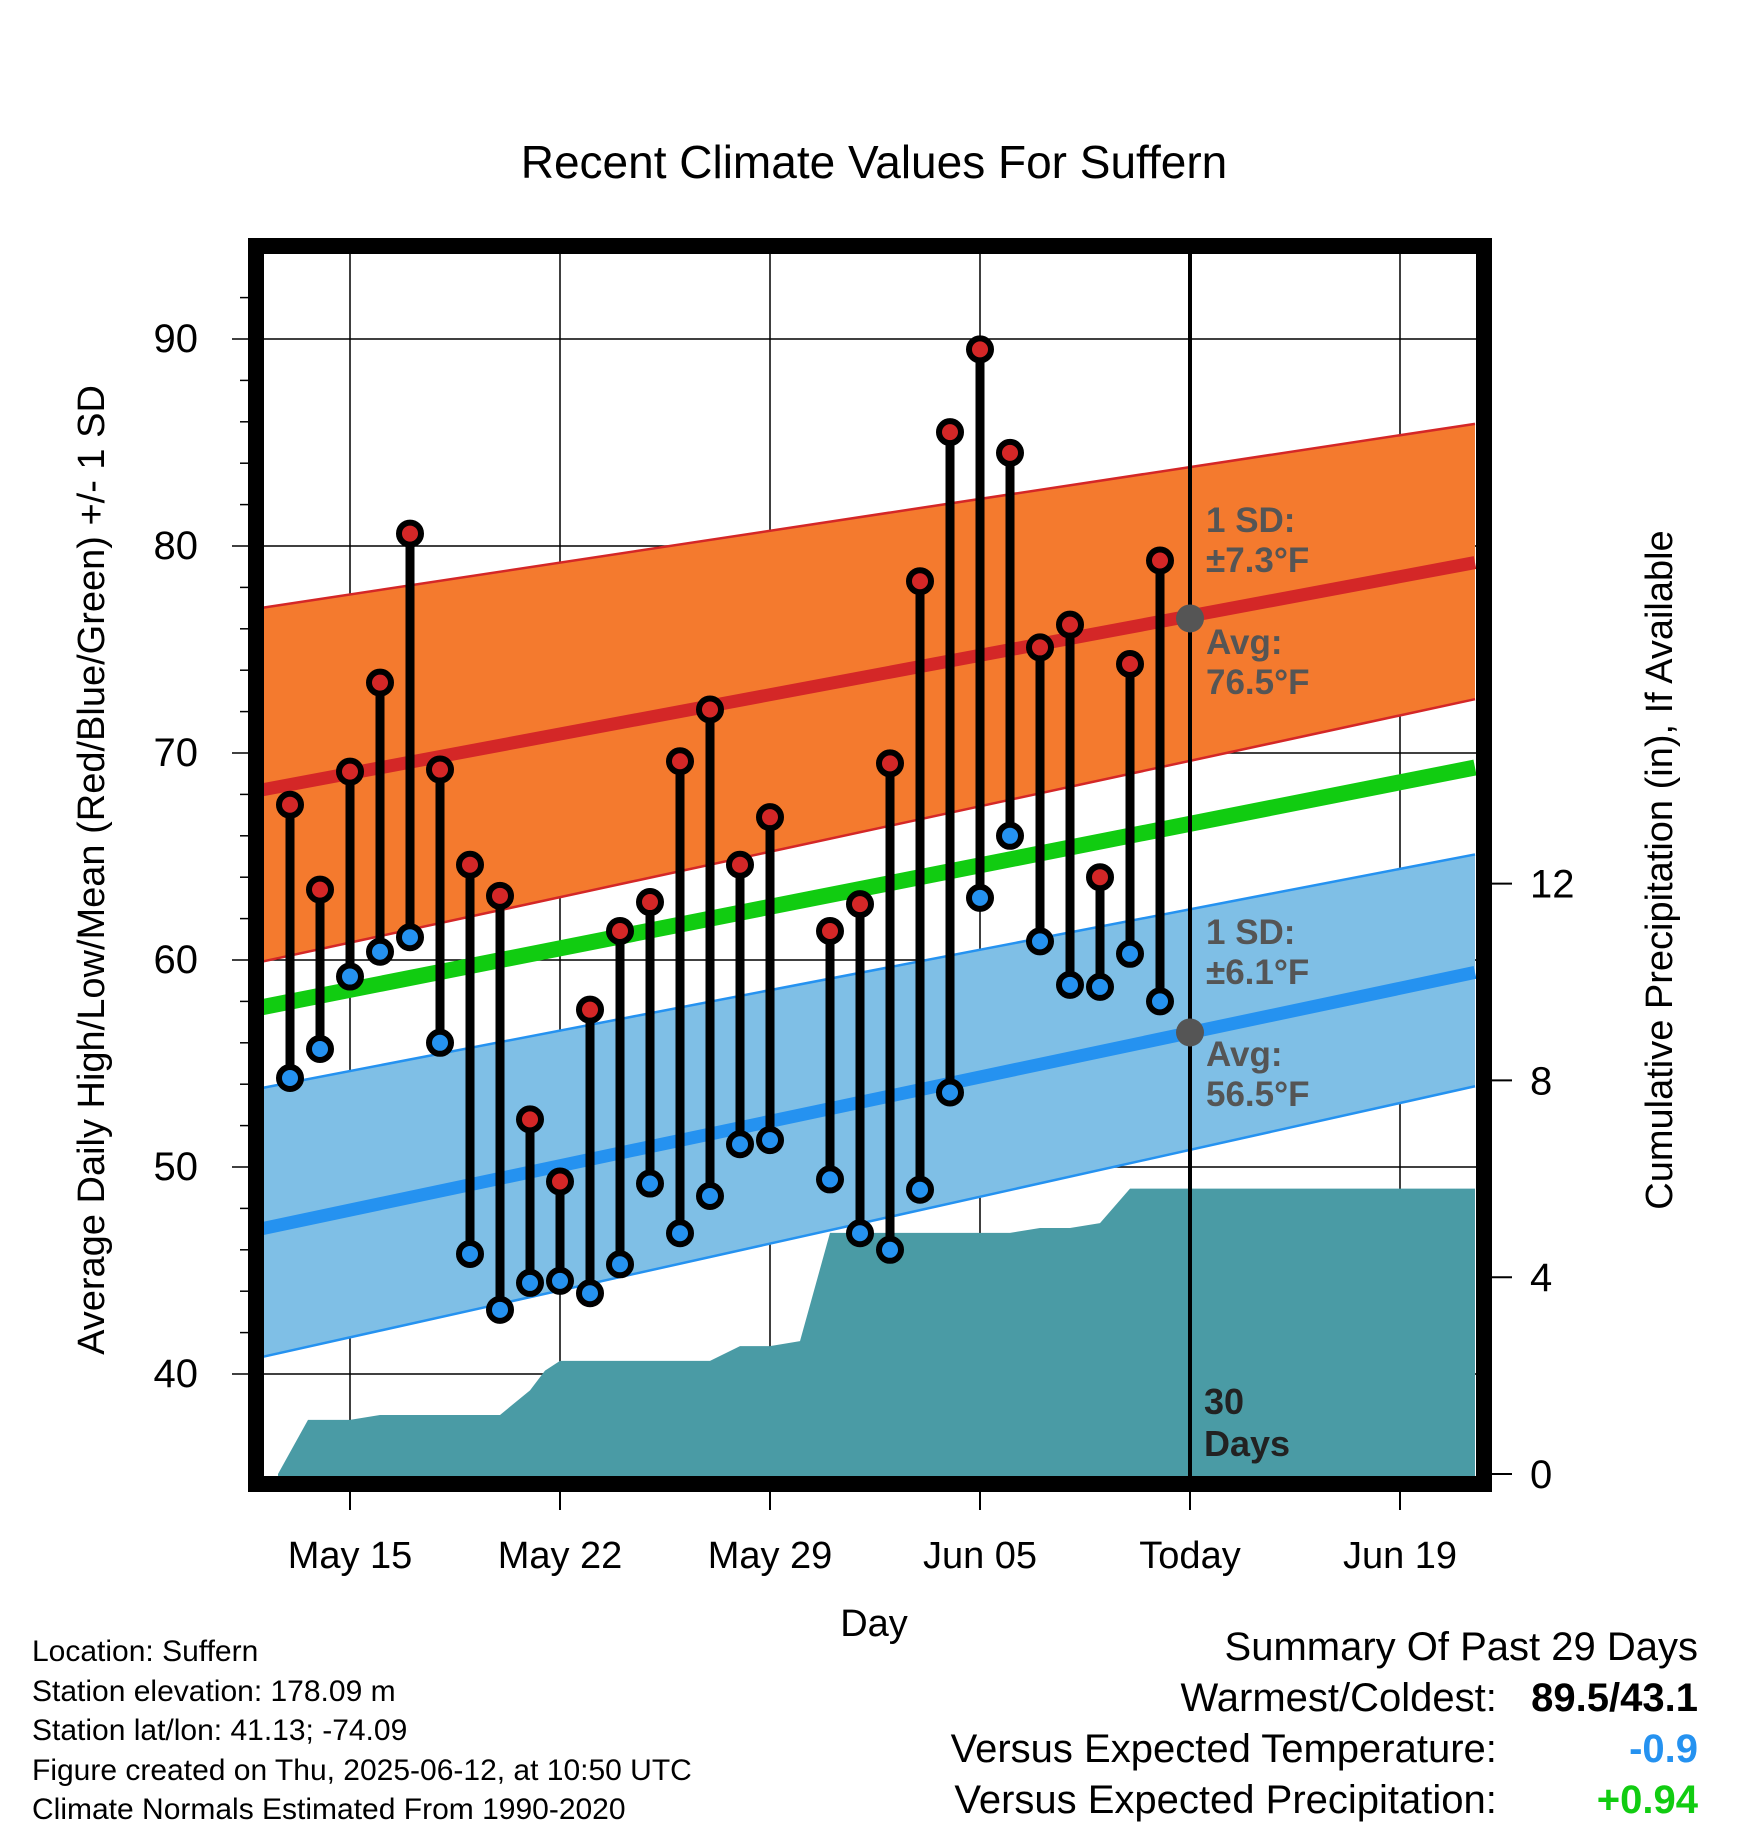 Image resolution: width=1748 pixels, height=1830 pixels. What do you see at coordinates (1189, 1556) in the screenshot?
I see `x-tick-label: Today` at bounding box center [1189, 1556].